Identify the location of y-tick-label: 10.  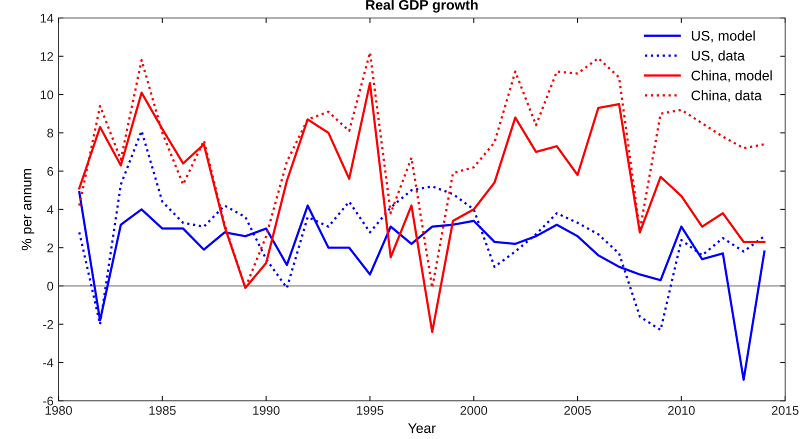
(47, 95).